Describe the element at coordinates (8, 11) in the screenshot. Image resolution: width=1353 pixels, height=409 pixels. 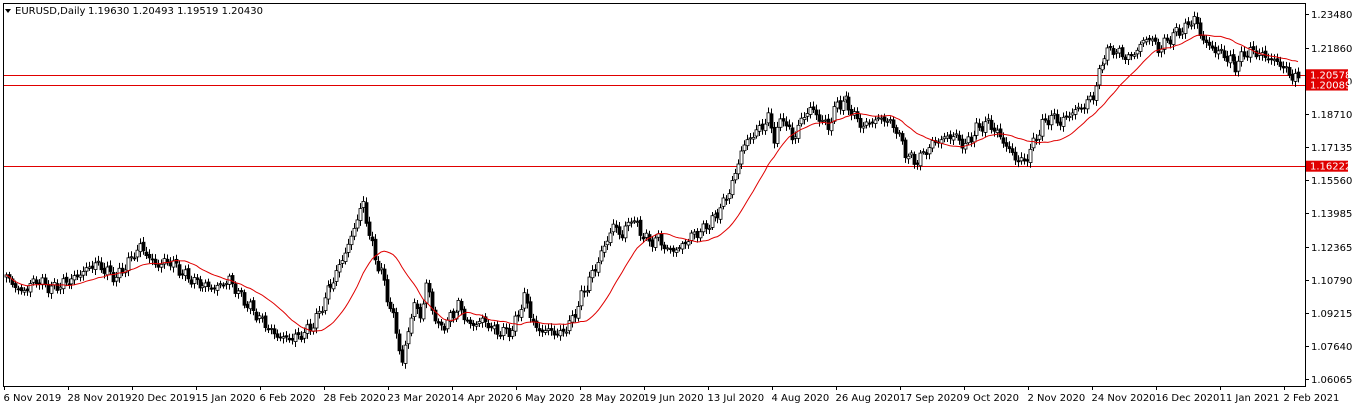
I see `chevron-down-icon` at that location.